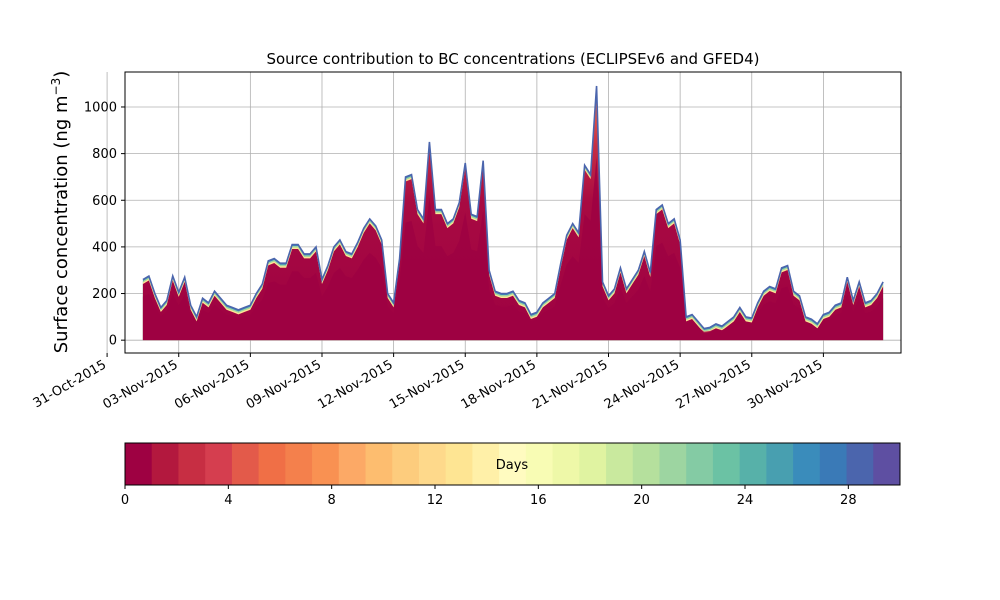 This screenshot has height=600, width=1000. I want to click on y-tick-label: 800, so click(104, 154).